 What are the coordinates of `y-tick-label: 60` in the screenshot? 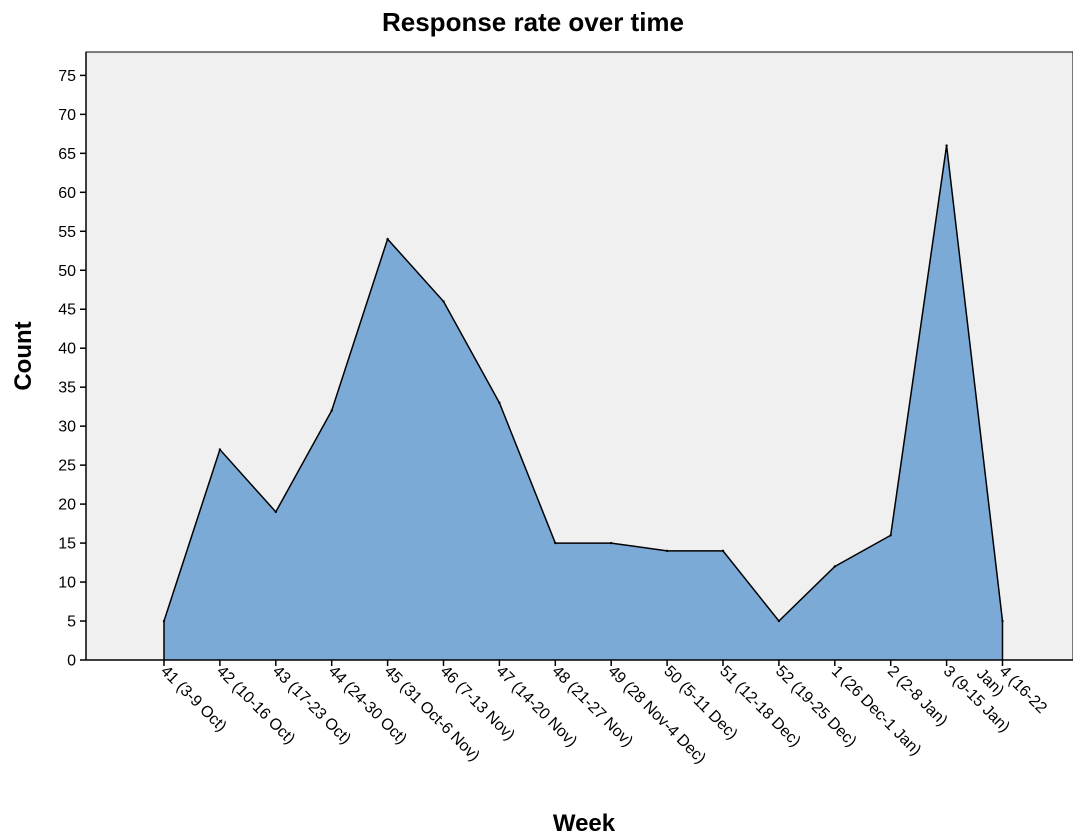 It's located at (67, 193).